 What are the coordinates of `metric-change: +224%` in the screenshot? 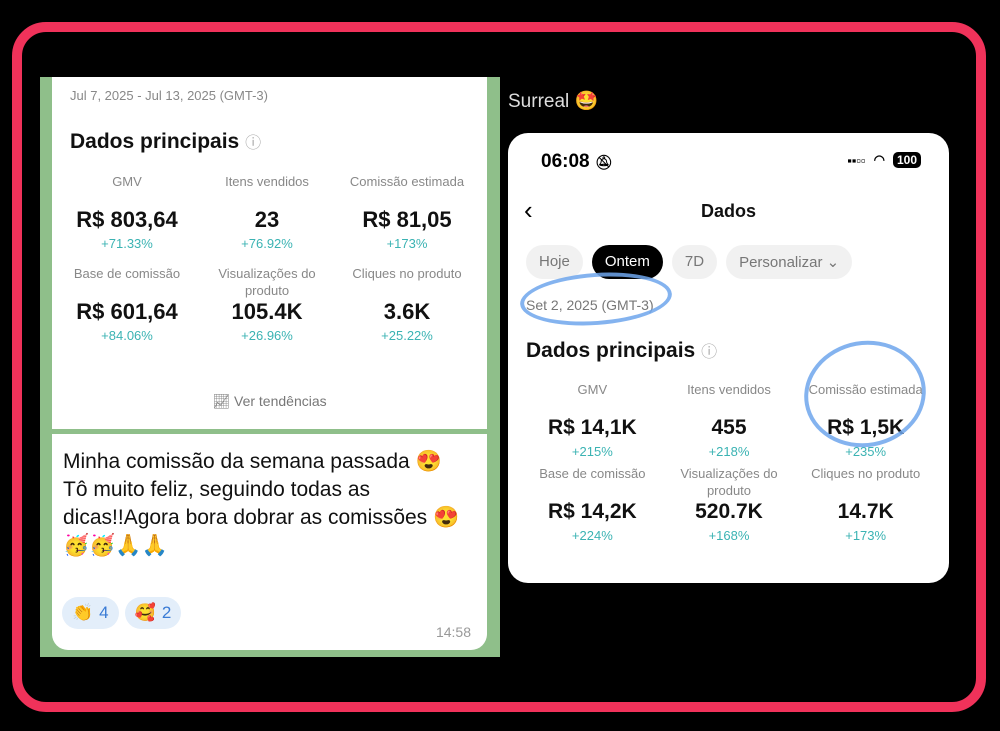 It's located at (592, 535).